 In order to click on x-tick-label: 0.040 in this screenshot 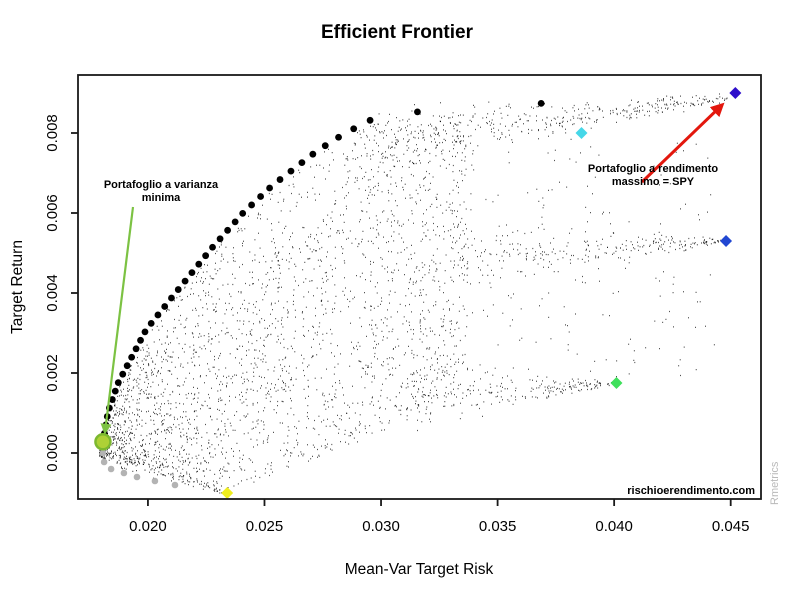, I will do `click(614, 526)`.